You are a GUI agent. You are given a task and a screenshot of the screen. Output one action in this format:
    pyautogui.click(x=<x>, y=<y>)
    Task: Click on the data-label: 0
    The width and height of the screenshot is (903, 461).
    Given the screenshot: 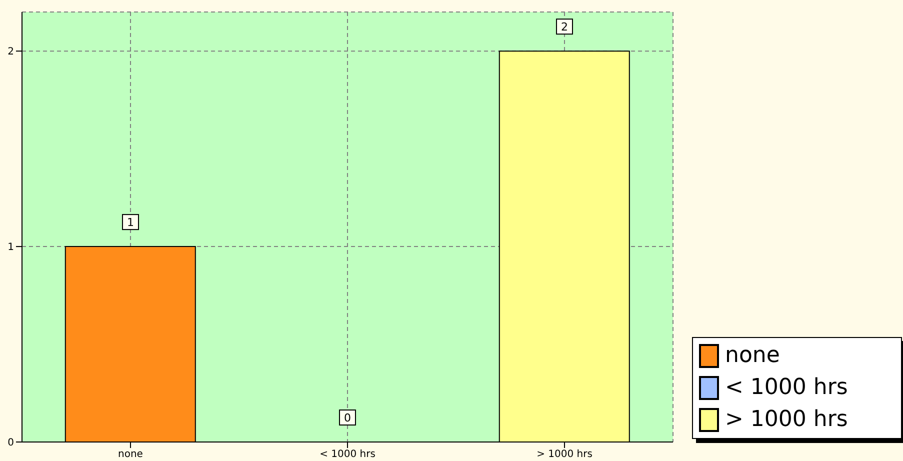 What is the action you would take?
    pyautogui.click(x=347, y=418)
    